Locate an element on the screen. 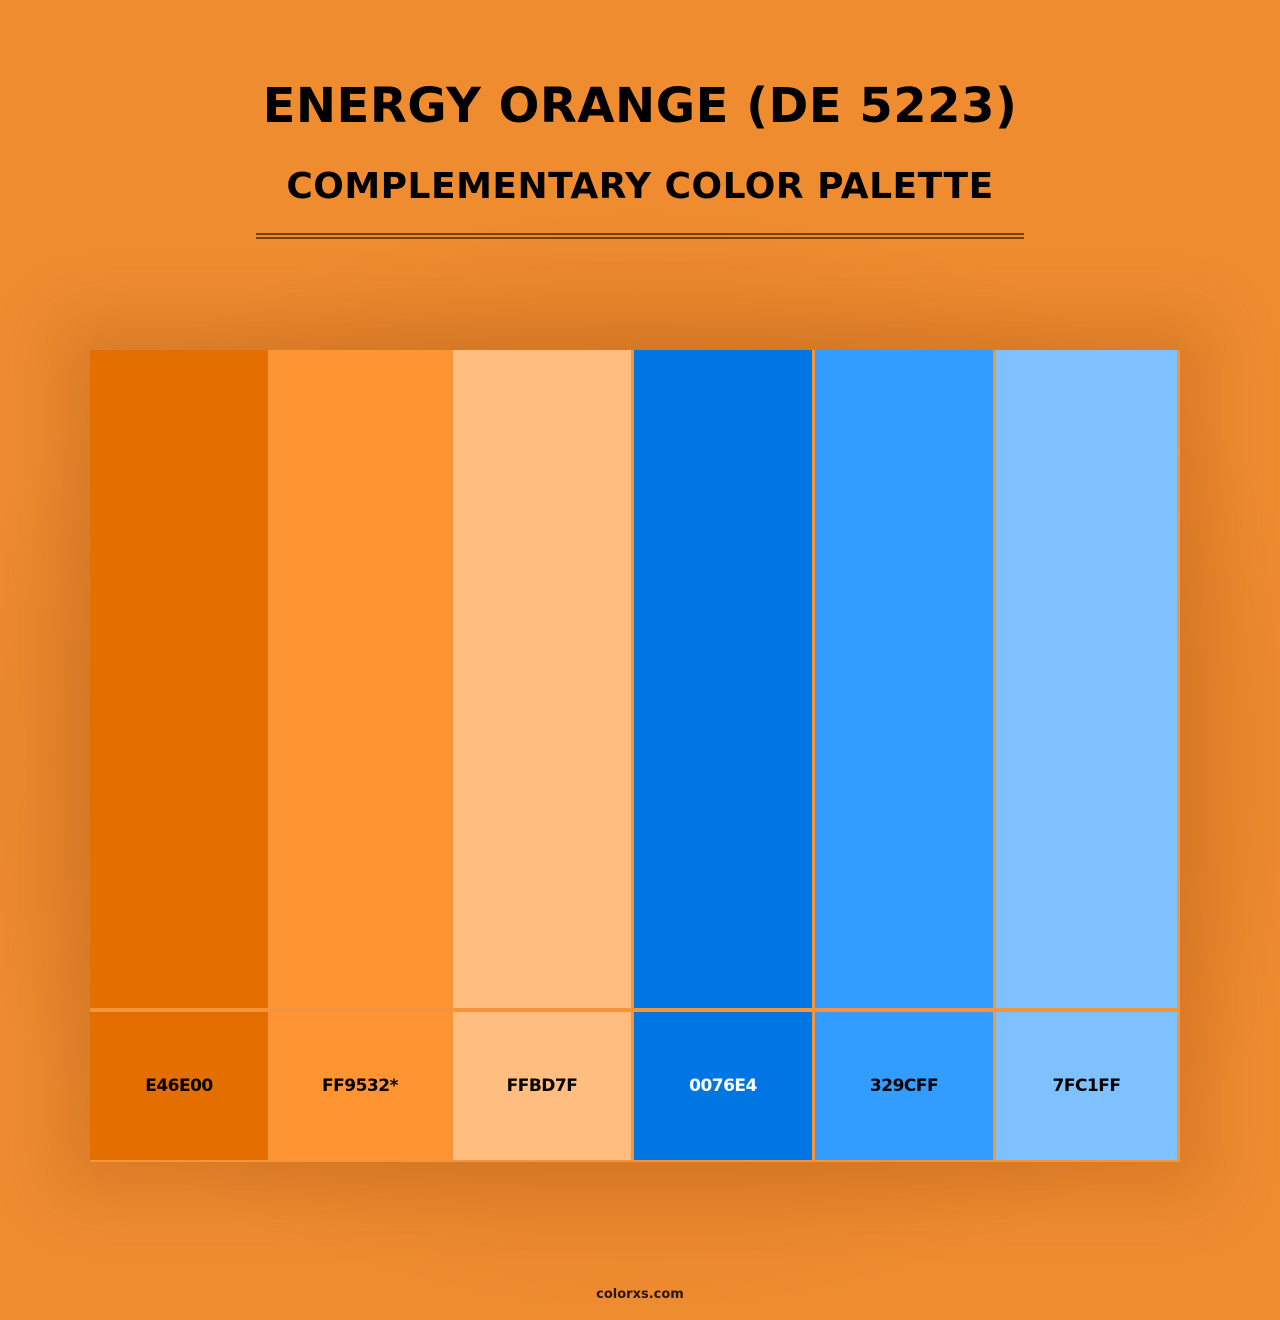 This screenshot has width=1280, height=1320. title-divider is located at coordinates (640, 236).